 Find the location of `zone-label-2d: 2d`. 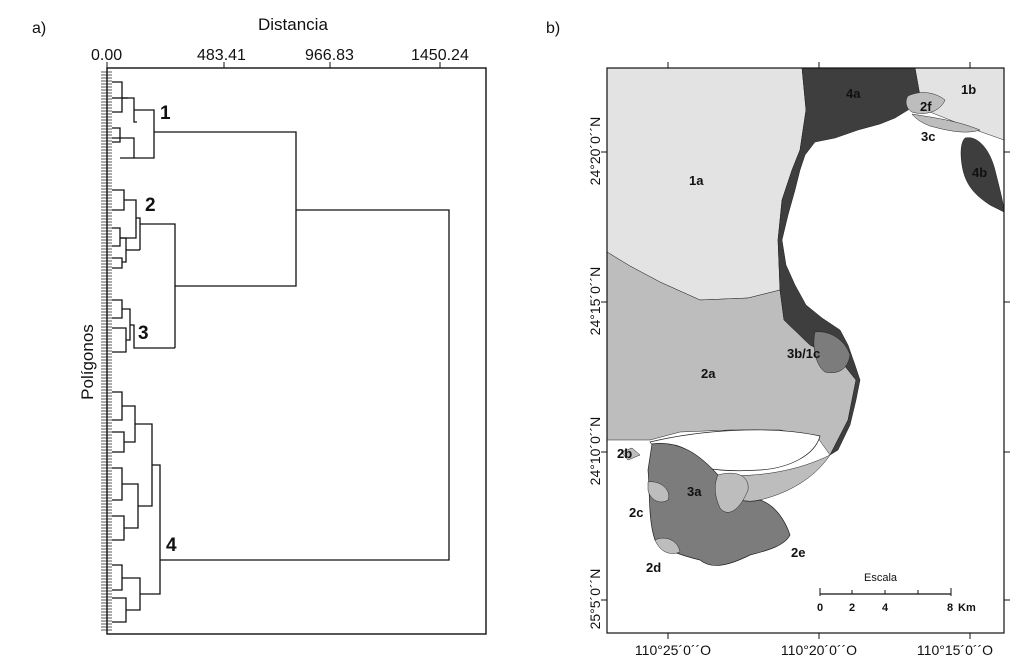

zone-label-2d: 2d is located at coordinates (654, 567).